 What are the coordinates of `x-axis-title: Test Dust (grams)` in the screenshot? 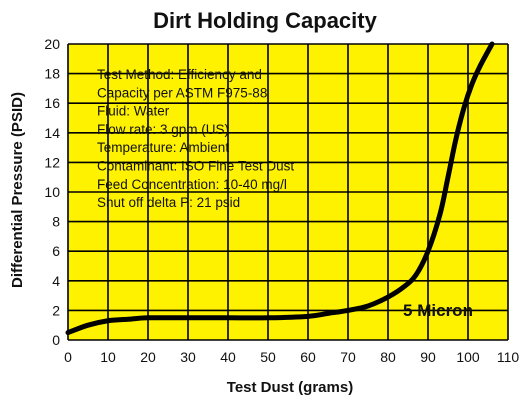 It's located at (290, 387).